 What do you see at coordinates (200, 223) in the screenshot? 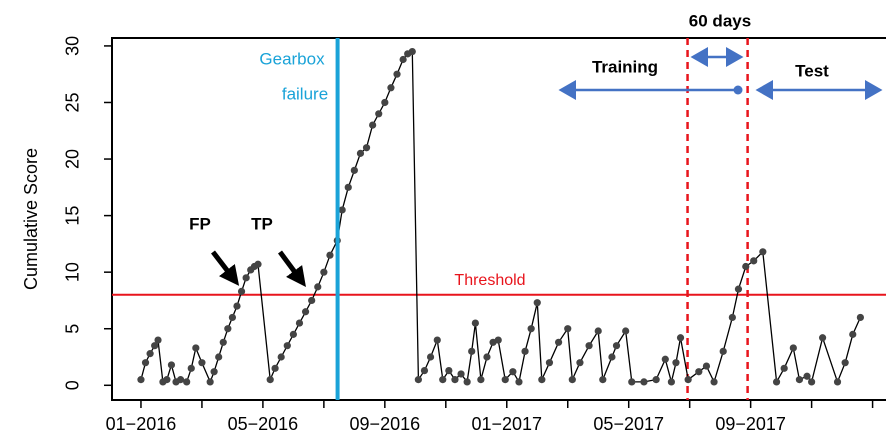
I see `fp-label: FP` at bounding box center [200, 223].